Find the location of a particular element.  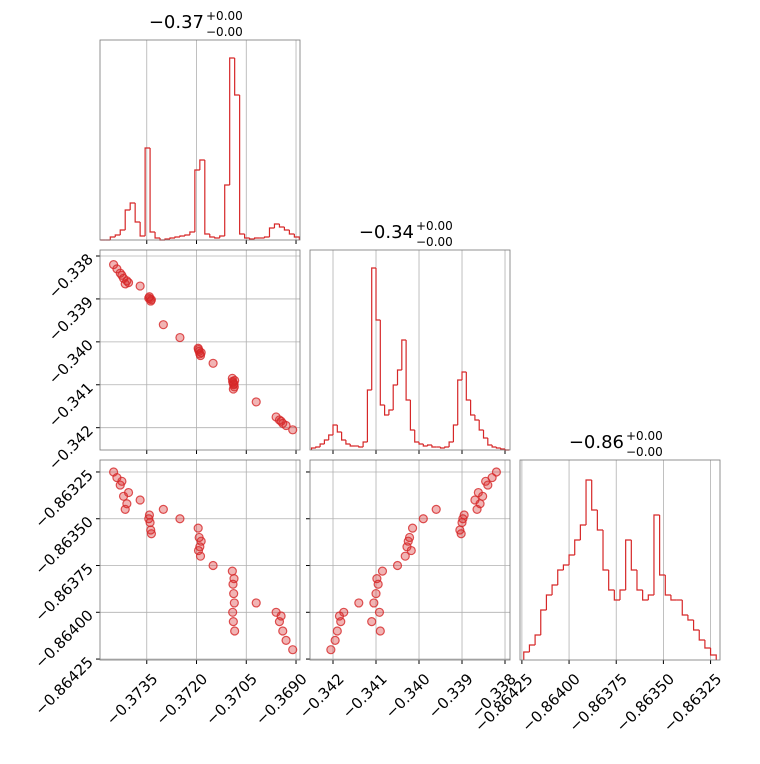

x-tick-label: −0.339 is located at coordinates (451, 696).